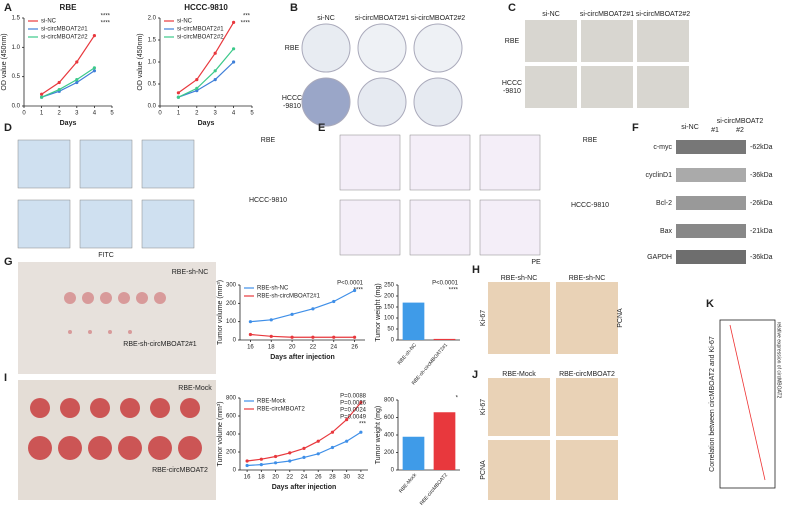  What do you see at coordinates (16, 48) in the screenshot?
I see `y-tick-label: 1.0` at bounding box center [16, 48].